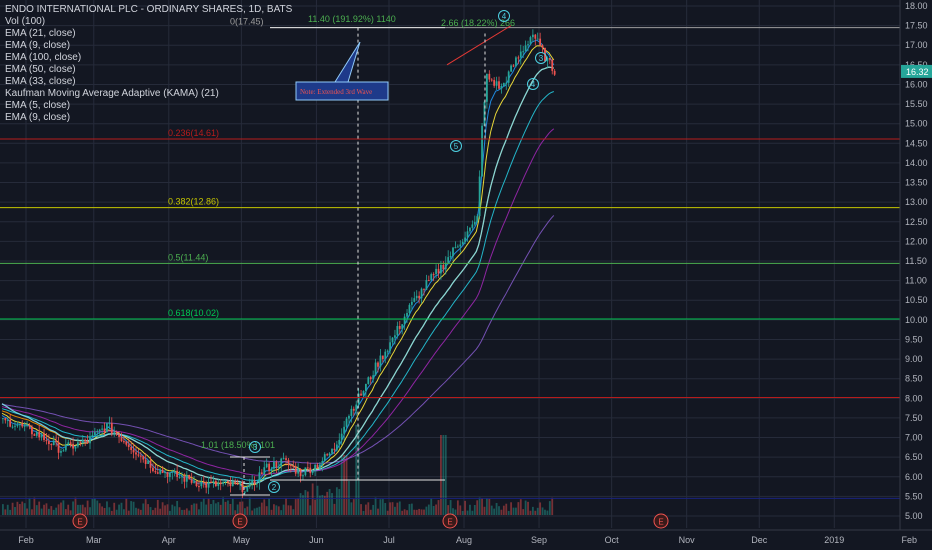 The image size is (932, 550). What do you see at coordinates (342, 91) in the screenshot?
I see `note-box` at bounding box center [342, 91].